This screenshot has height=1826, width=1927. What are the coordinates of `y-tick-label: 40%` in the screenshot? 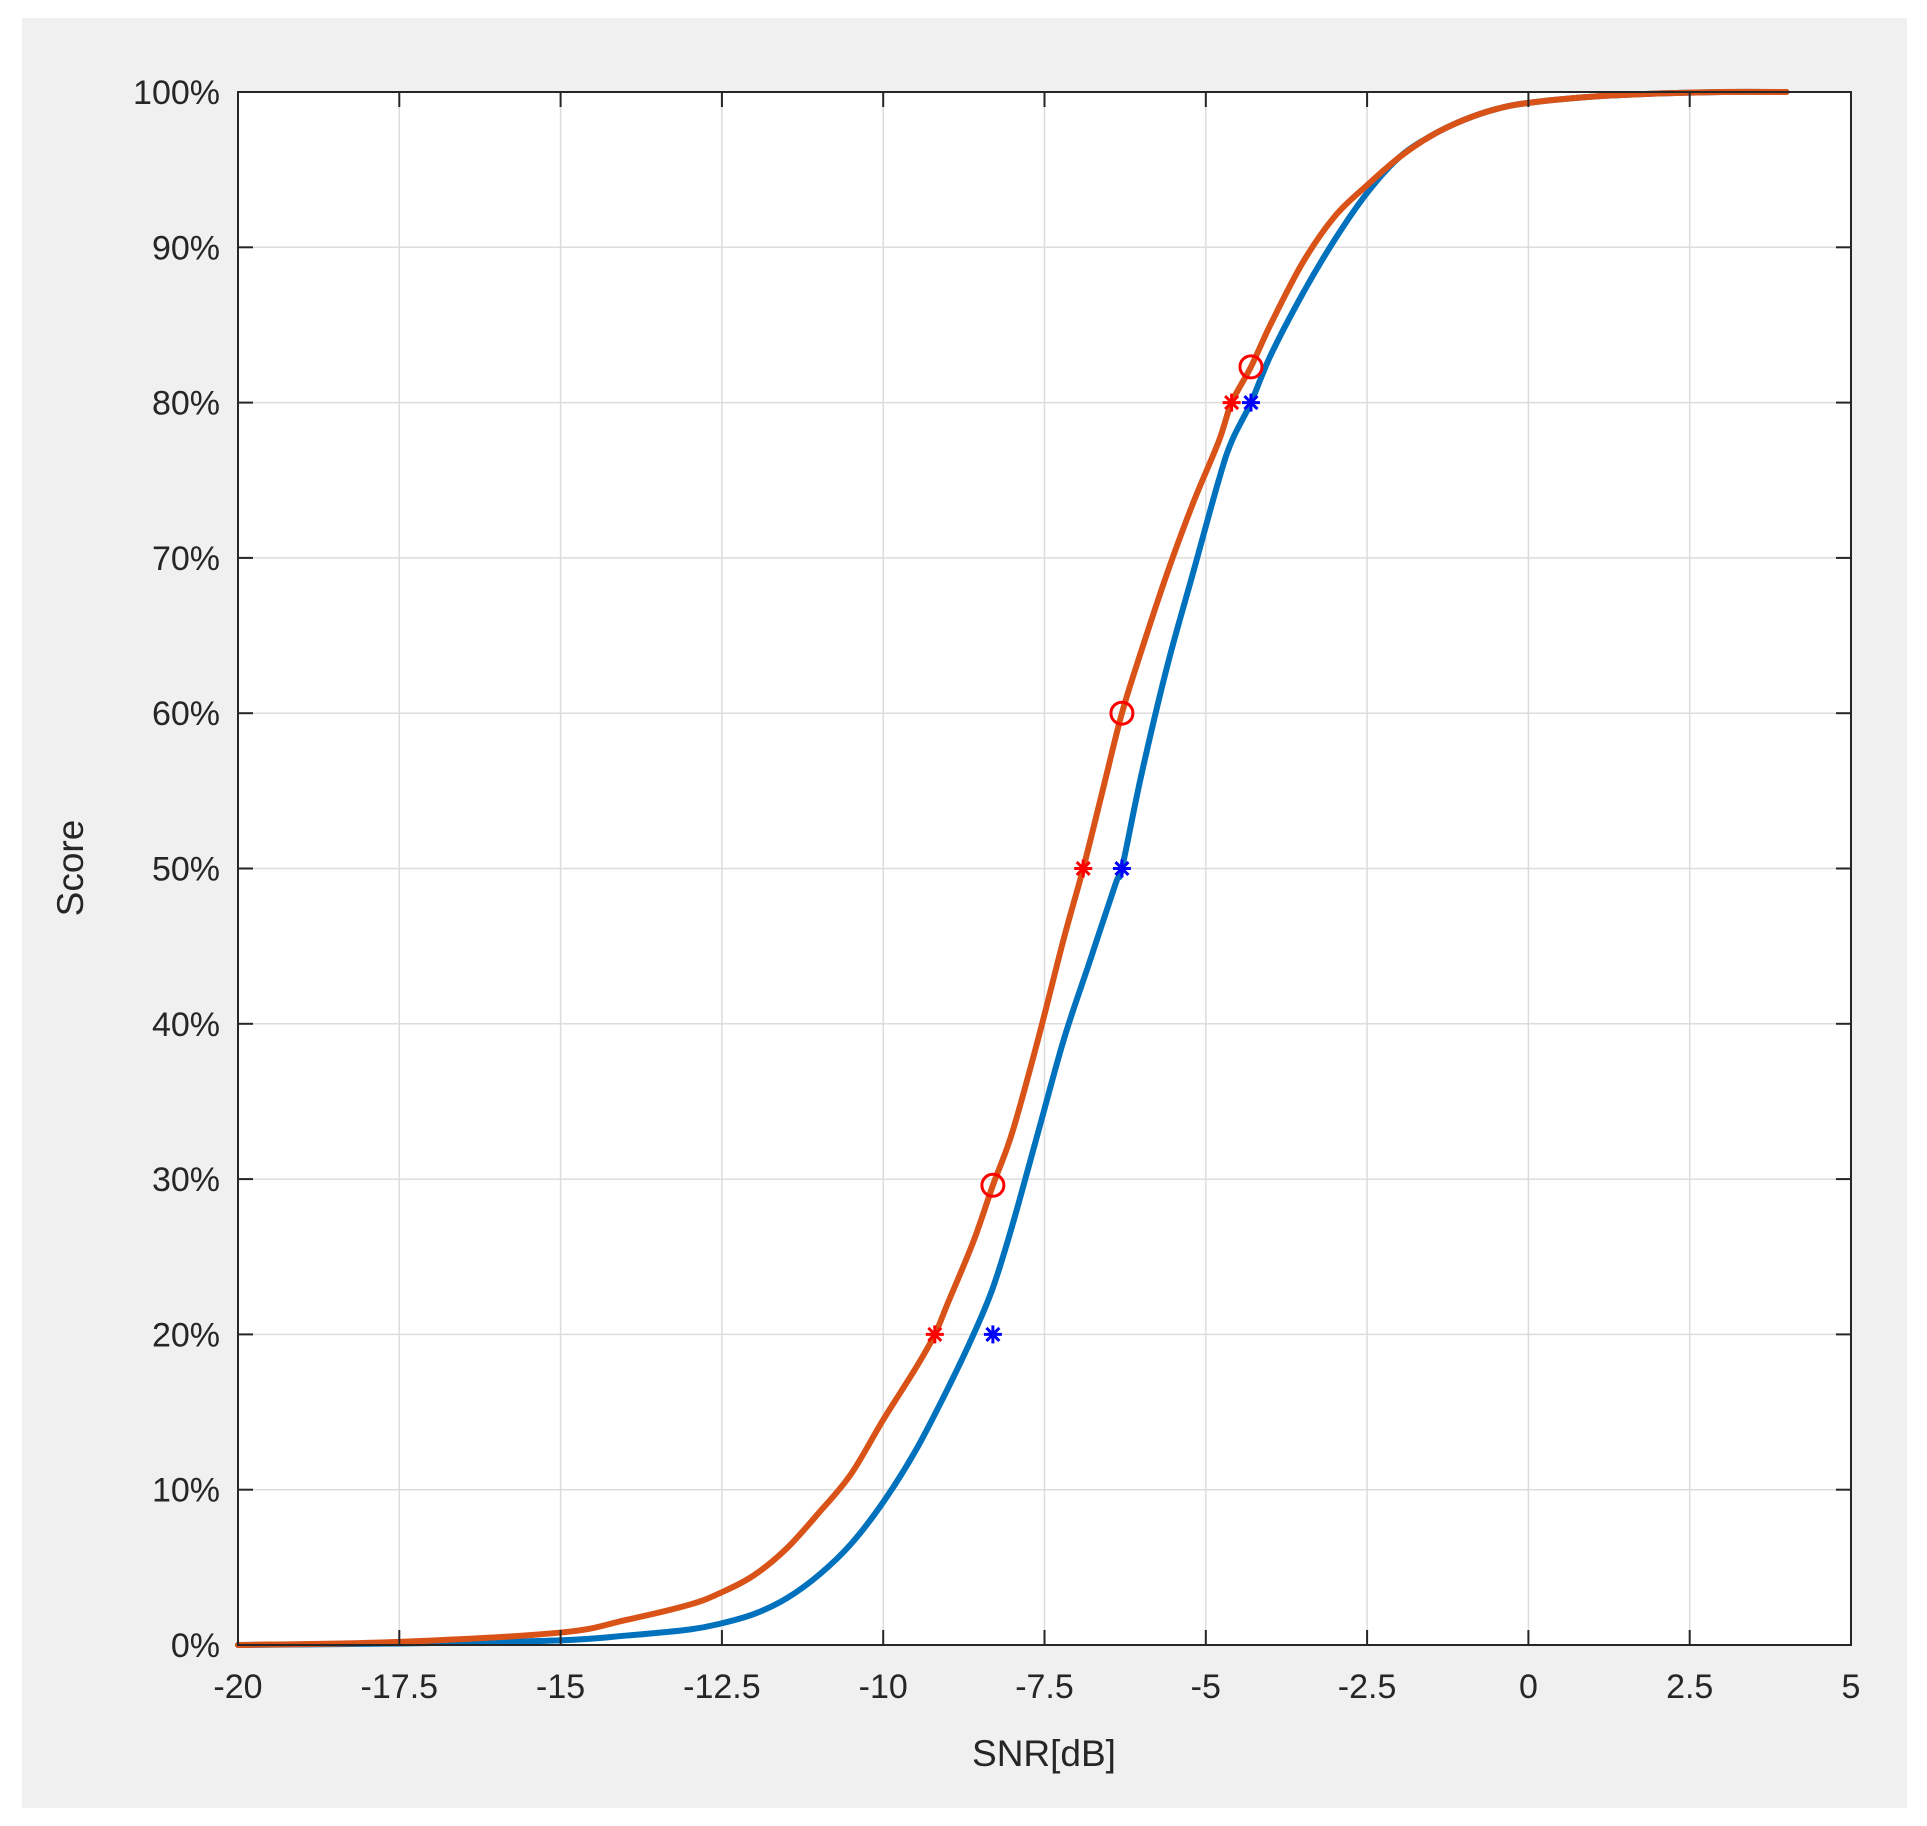 It's located at (186, 1025).